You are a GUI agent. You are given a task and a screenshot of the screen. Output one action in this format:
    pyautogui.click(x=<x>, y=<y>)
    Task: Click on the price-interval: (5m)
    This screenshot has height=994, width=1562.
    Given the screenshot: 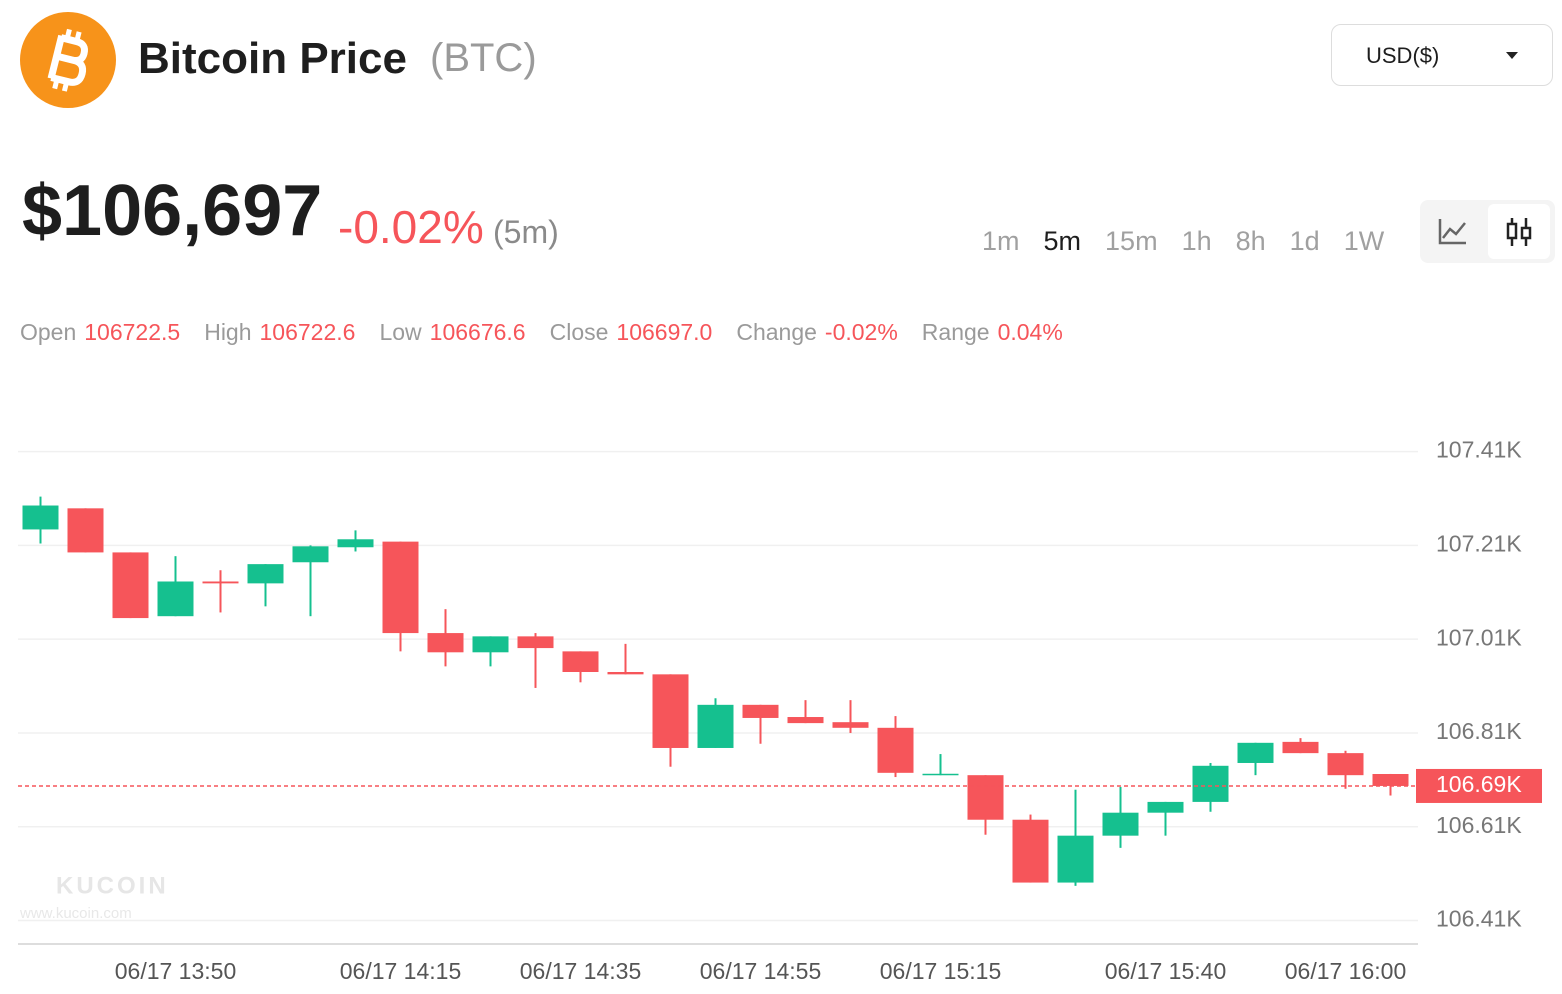 What is the action you would take?
    pyautogui.click(x=526, y=232)
    